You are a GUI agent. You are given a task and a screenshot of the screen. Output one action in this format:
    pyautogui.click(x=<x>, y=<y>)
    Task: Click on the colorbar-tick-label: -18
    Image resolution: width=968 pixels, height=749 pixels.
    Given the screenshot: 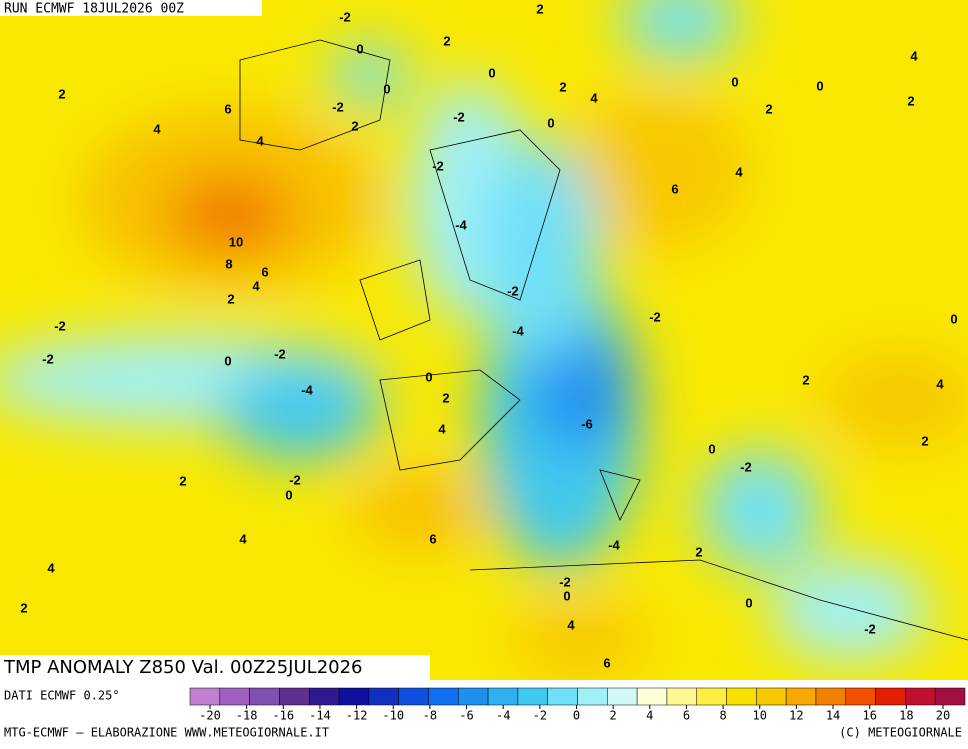 What is the action you would take?
    pyautogui.click(x=247, y=716)
    